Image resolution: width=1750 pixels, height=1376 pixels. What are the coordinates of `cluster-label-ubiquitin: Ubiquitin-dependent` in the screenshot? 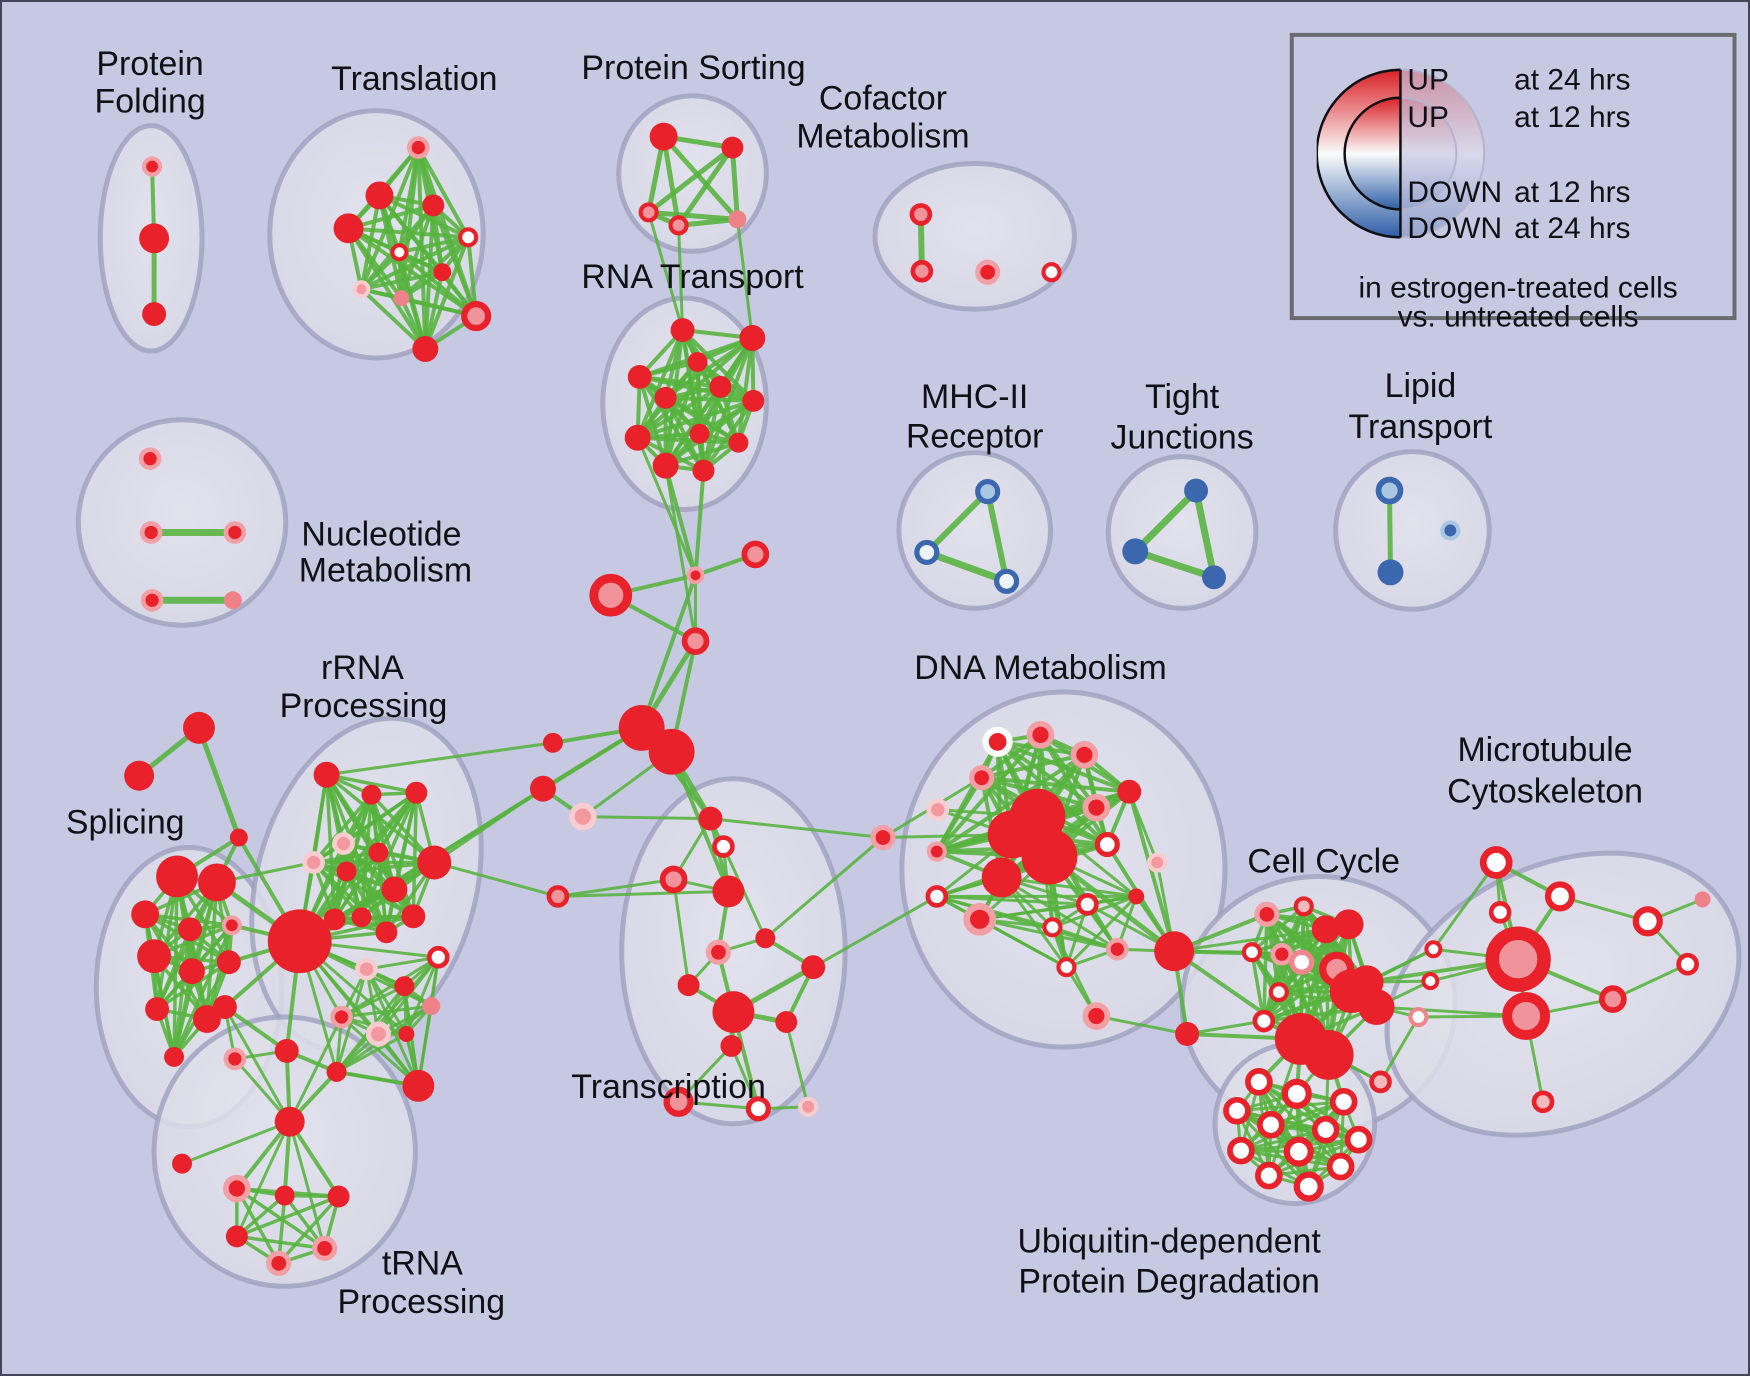 It's located at (1169, 1241).